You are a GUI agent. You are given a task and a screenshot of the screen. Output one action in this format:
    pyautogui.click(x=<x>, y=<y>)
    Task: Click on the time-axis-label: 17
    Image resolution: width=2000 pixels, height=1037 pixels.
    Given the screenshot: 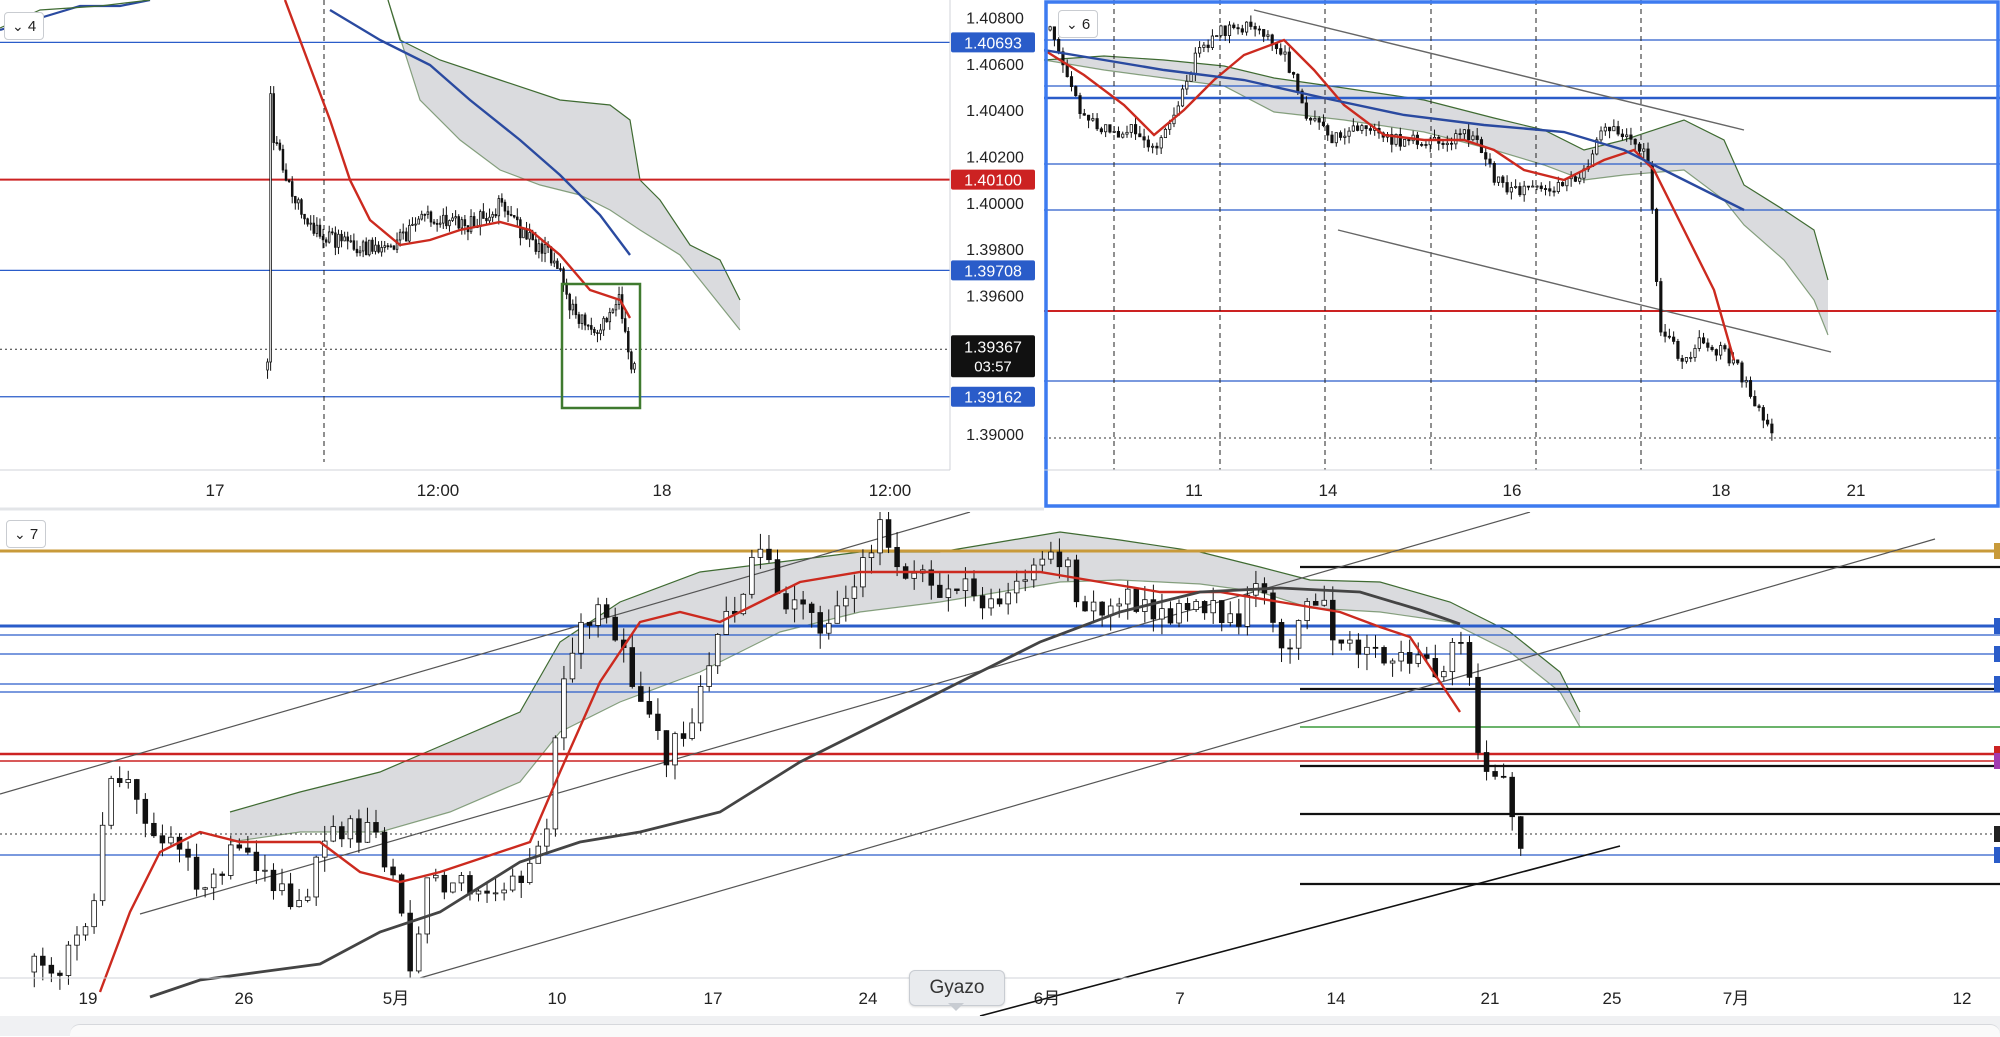 What is the action you would take?
    pyautogui.click(x=713, y=998)
    